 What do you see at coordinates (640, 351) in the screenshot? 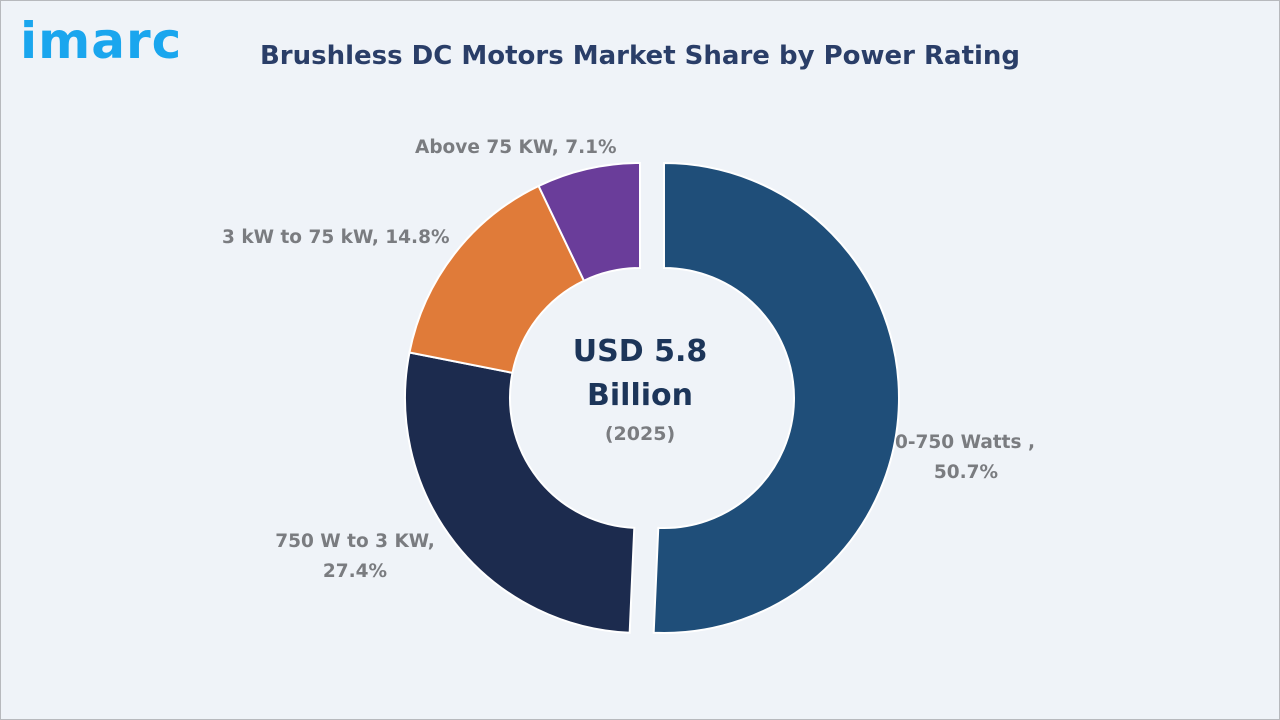
I see `center-value: USD 5.8` at bounding box center [640, 351].